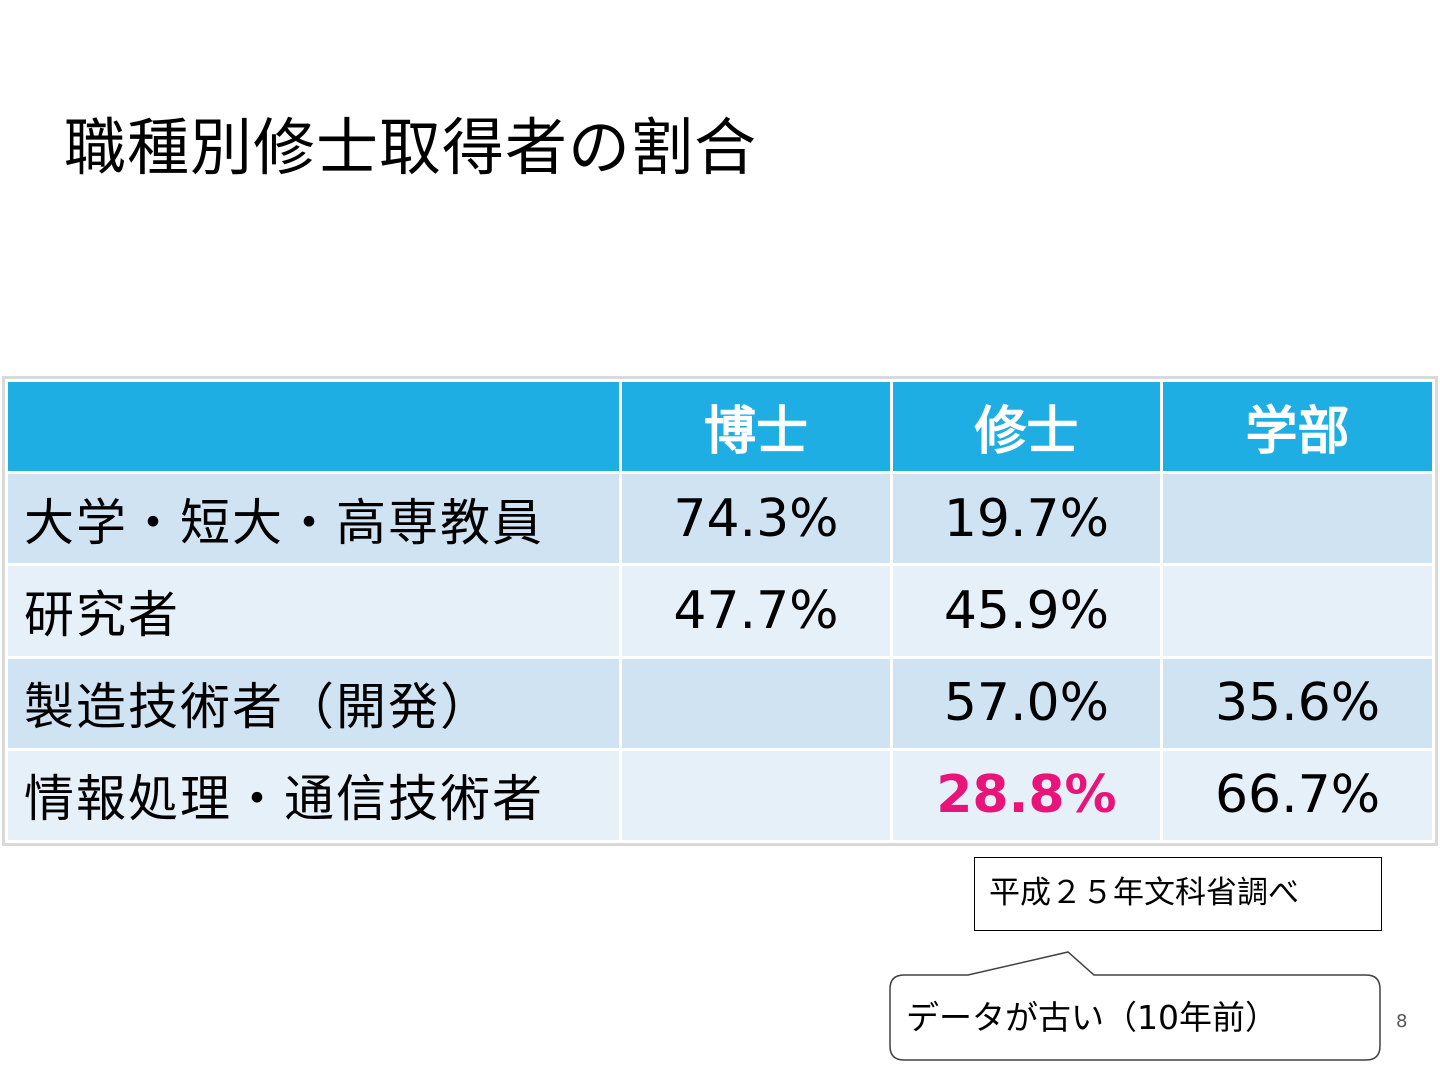 This screenshot has width=1440, height=1080. I want to click on header-bachelor: 学部, so click(1297, 427).